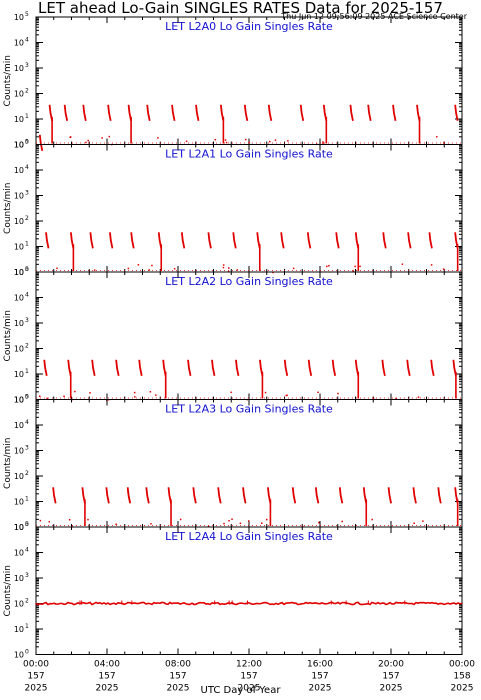 The height and width of the screenshot is (700, 481). Describe the element at coordinates (107, 665) in the screenshot. I see `x-tick-label-time: 04:00` at that location.